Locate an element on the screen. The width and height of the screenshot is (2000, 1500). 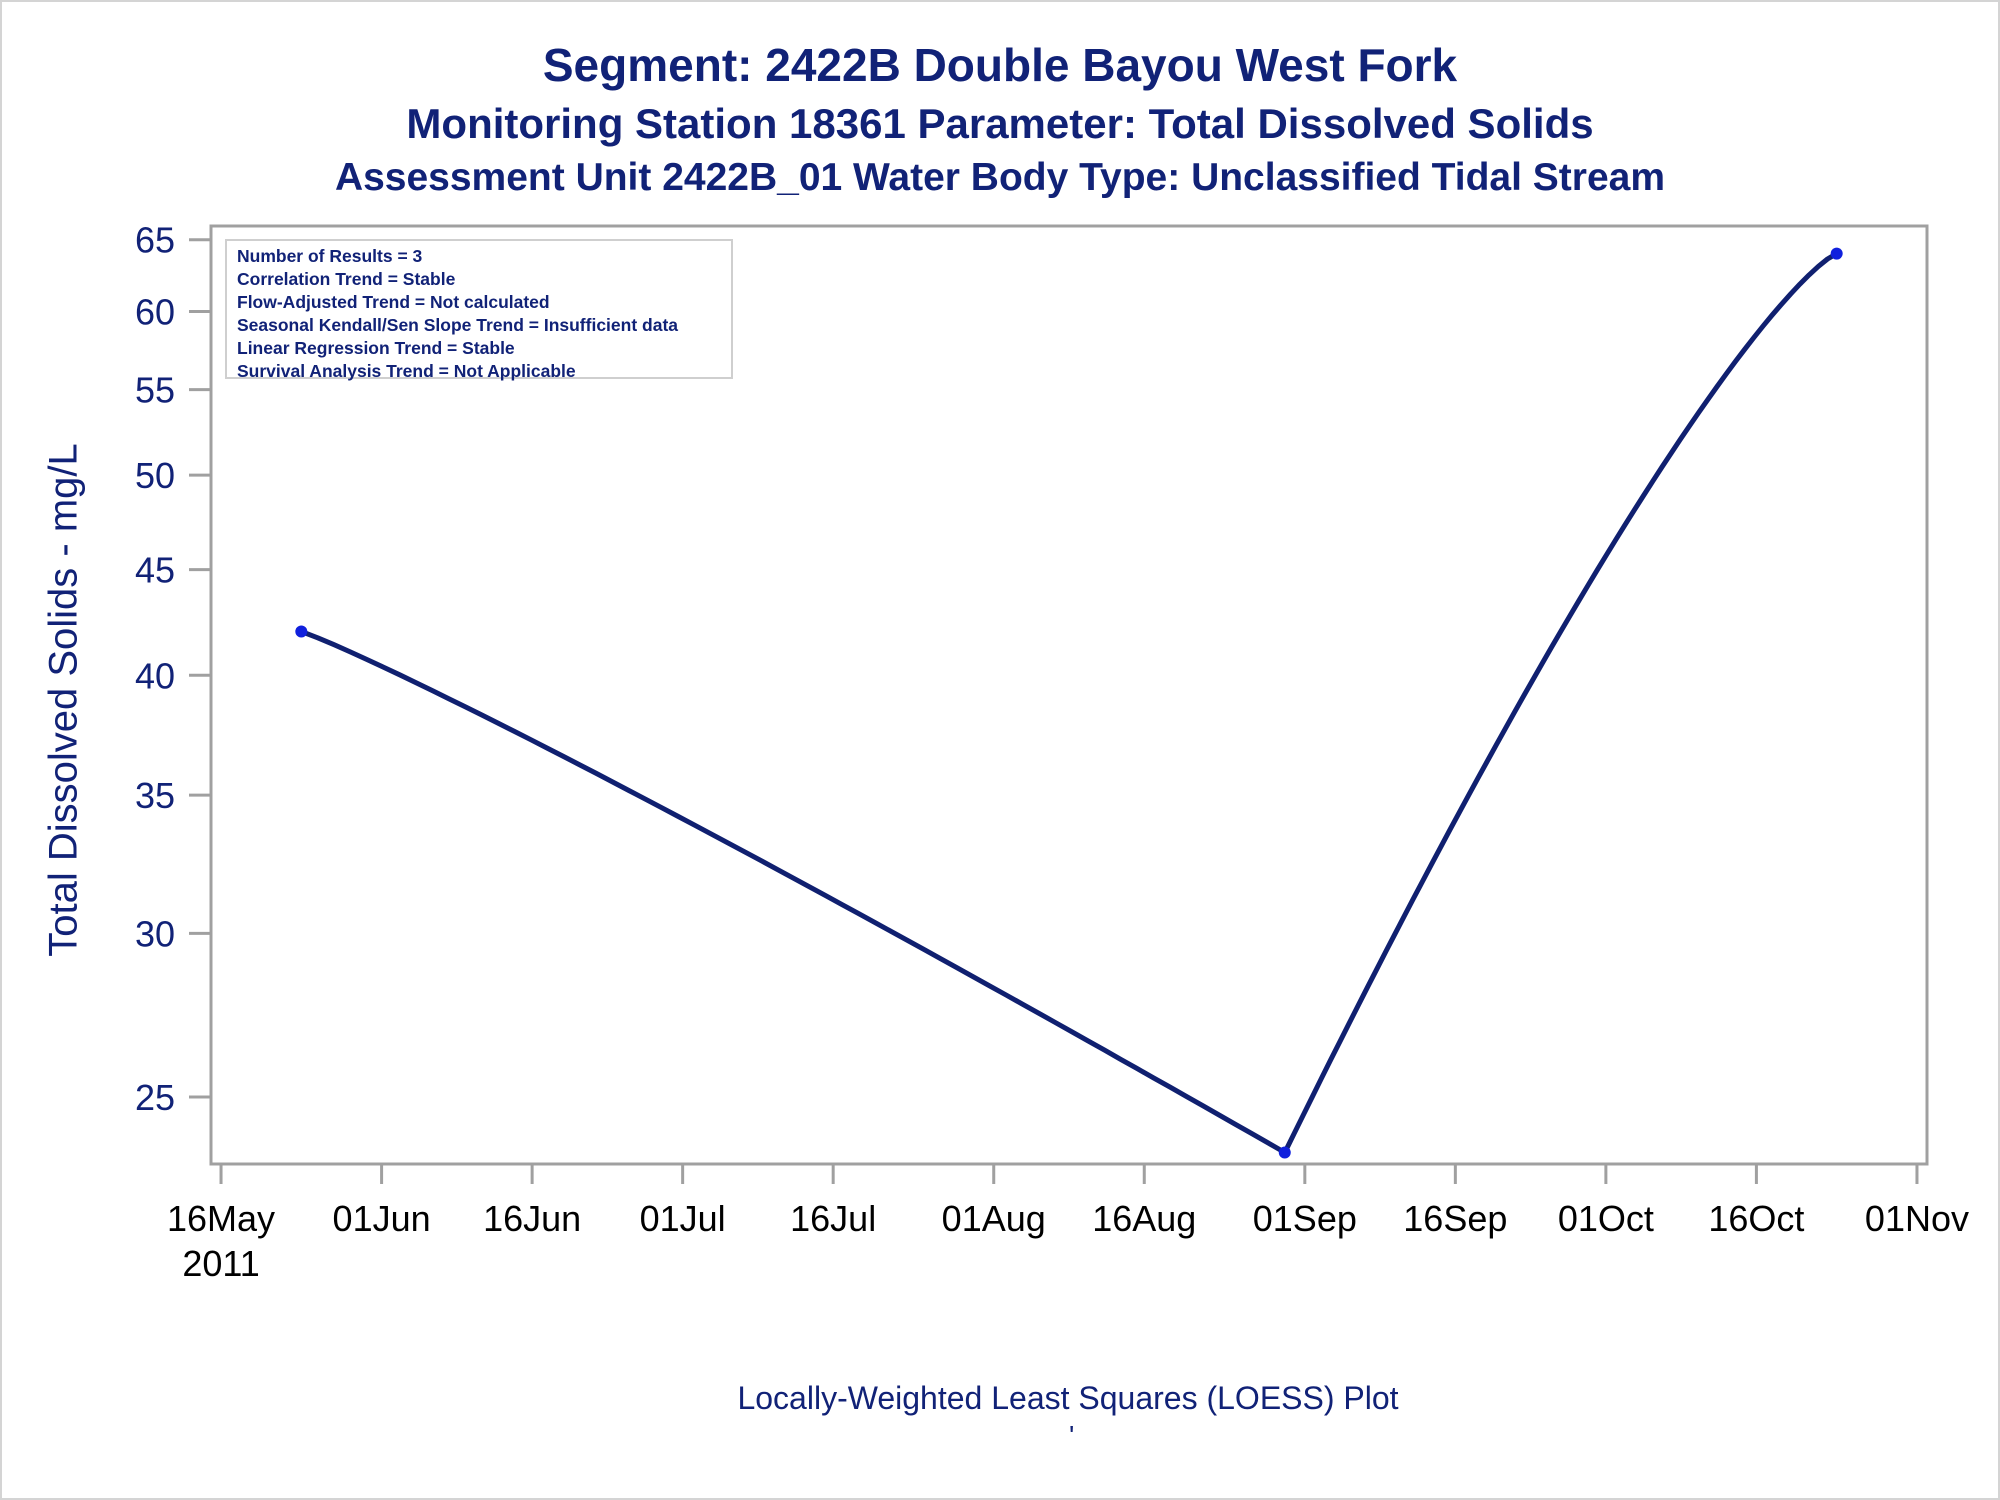
x-tick-label: 01Oct is located at coordinates (1606, 1218).